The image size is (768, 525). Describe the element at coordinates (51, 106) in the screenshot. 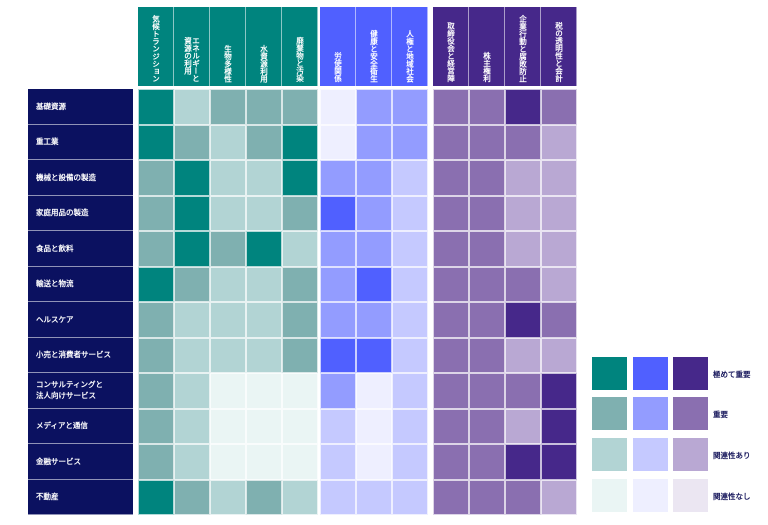

I see `row-header-label: 基礎資源` at that location.